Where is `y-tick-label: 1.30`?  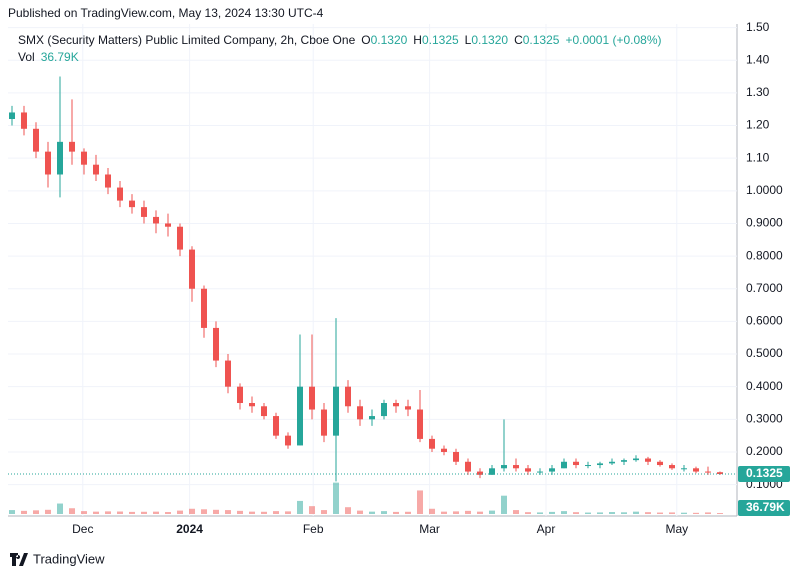
y-tick-label: 1.30 is located at coordinates (758, 92).